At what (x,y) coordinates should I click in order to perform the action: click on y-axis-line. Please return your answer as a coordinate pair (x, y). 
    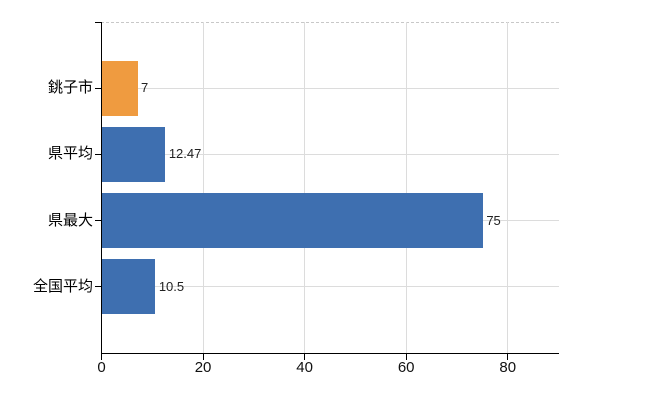
    Looking at the image, I should click on (101, 188).